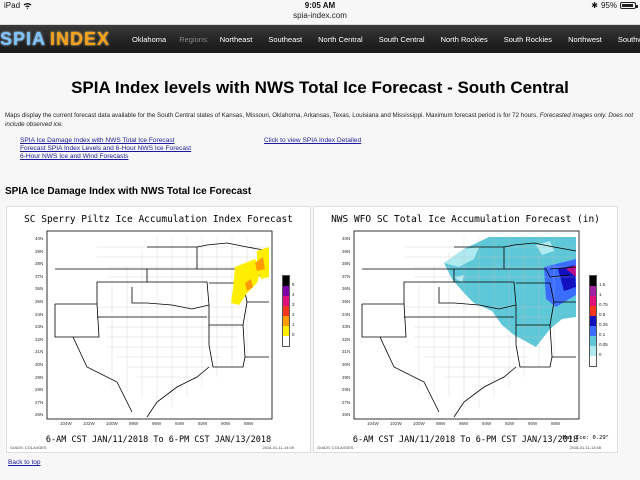  Describe the element at coordinates (608, 5) in the screenshot. I see `battery-percent: 95%` at that location.